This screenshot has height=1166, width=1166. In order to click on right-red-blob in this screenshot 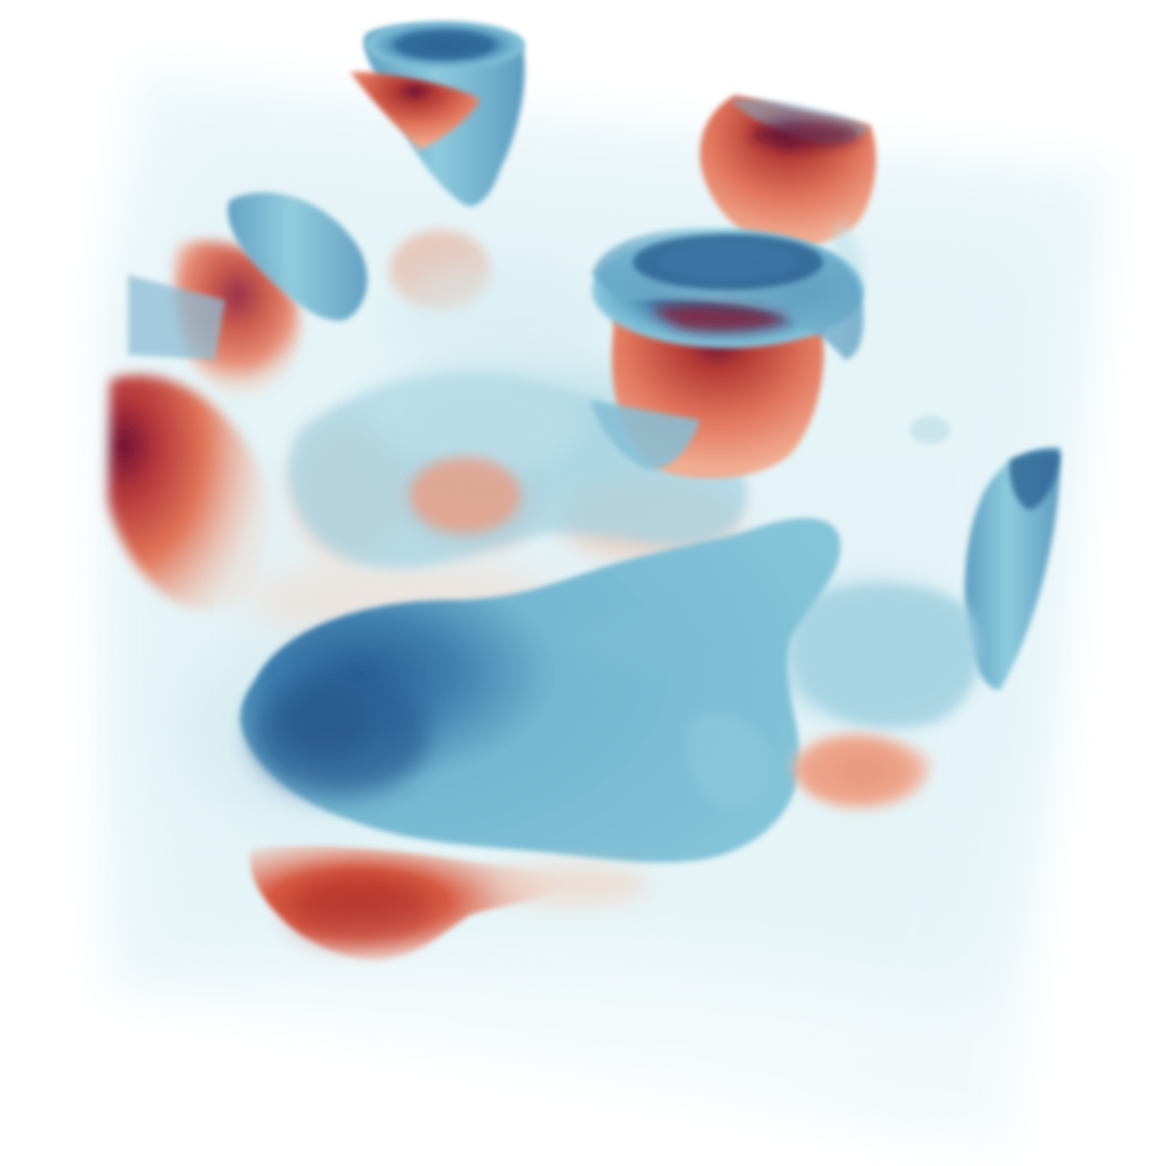, I will do `click(862, 771)`.